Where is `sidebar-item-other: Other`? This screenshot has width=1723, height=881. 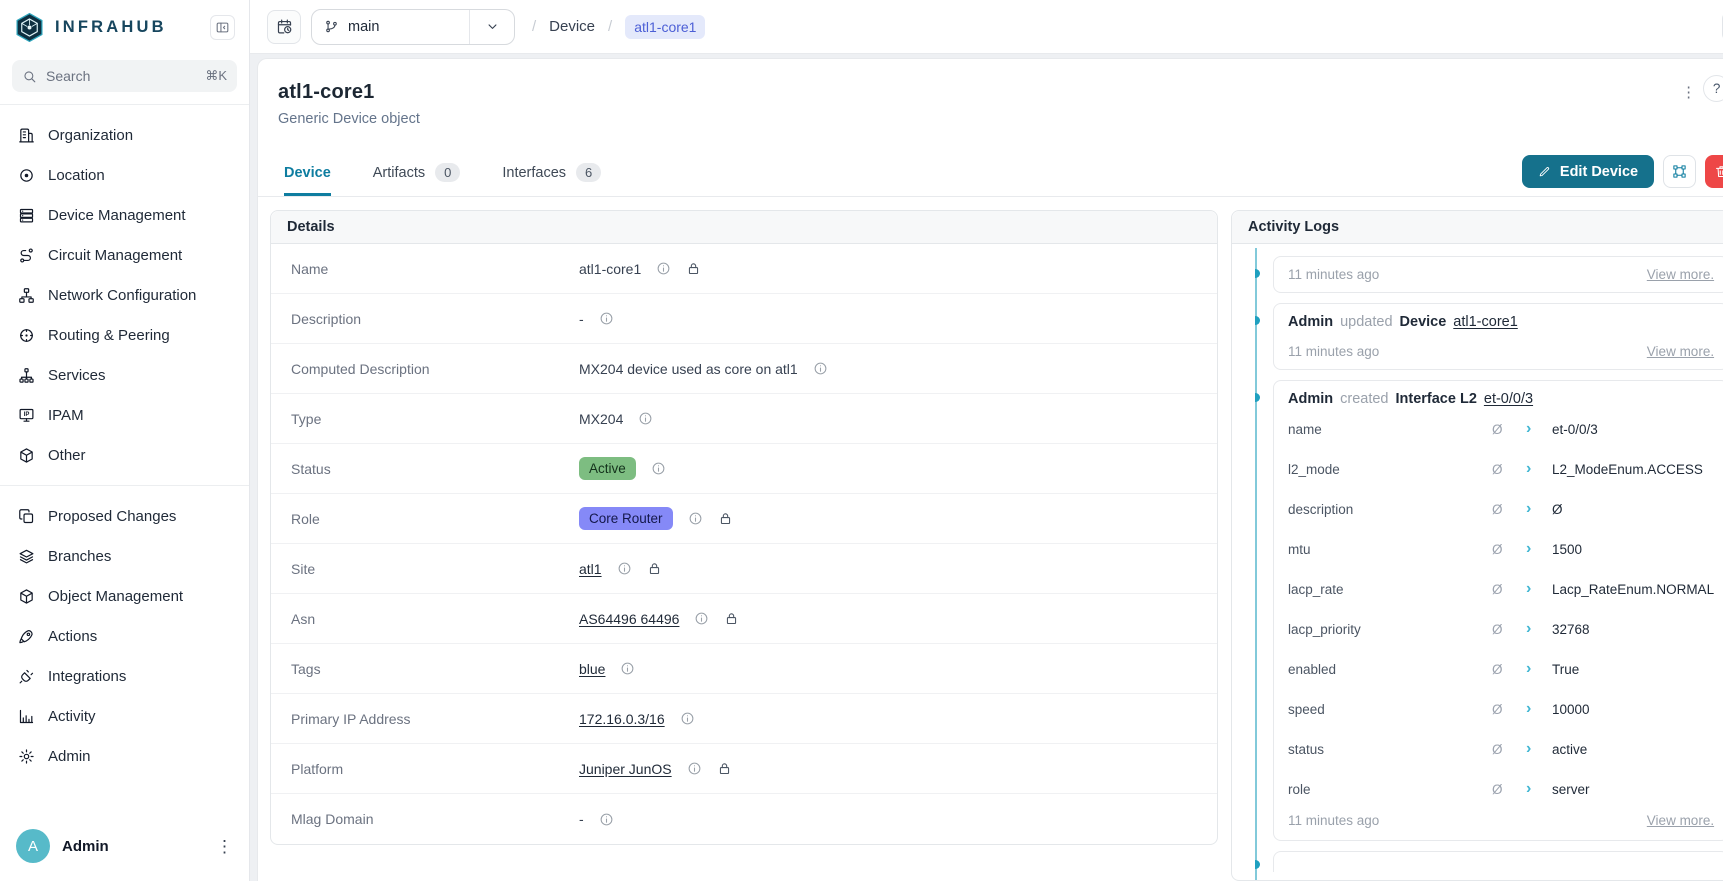
sidebar-item-other: Other is located at coordinates (124, 455).